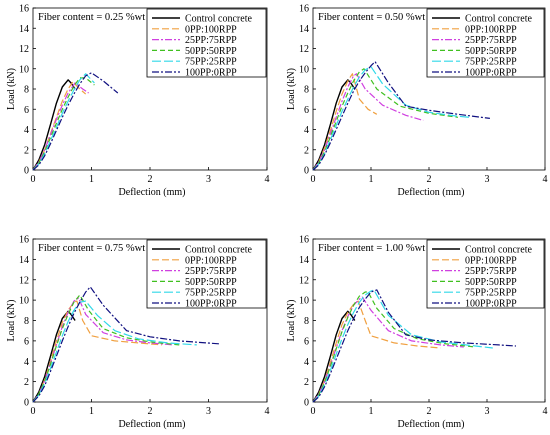 The image size is (550, 435). I want to click on chart-title: Fiber content = 0.75 %wt, so click(91, 248).